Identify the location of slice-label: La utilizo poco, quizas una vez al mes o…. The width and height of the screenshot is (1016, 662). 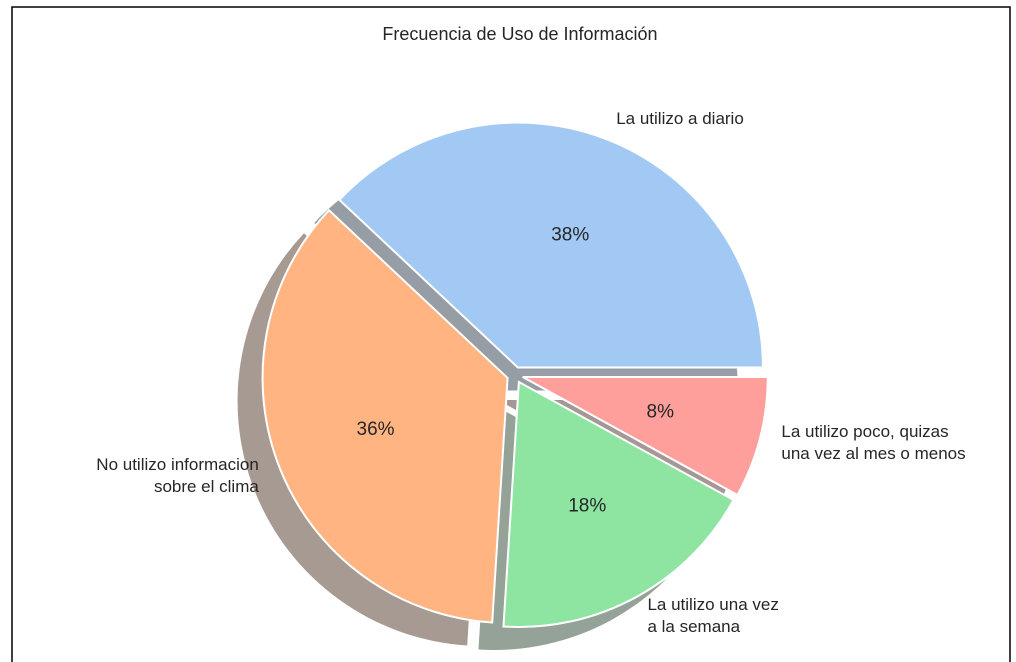
(873, 443).